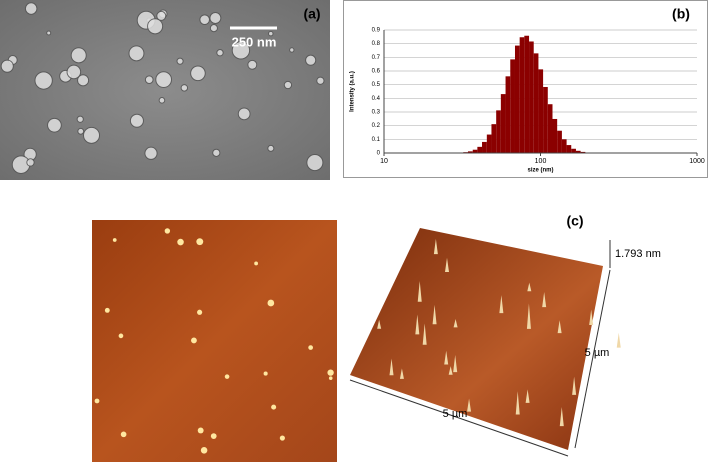 The height and width of the screenshot is (462, 709). I want to click on panel-label: (c), so click(574, 221).